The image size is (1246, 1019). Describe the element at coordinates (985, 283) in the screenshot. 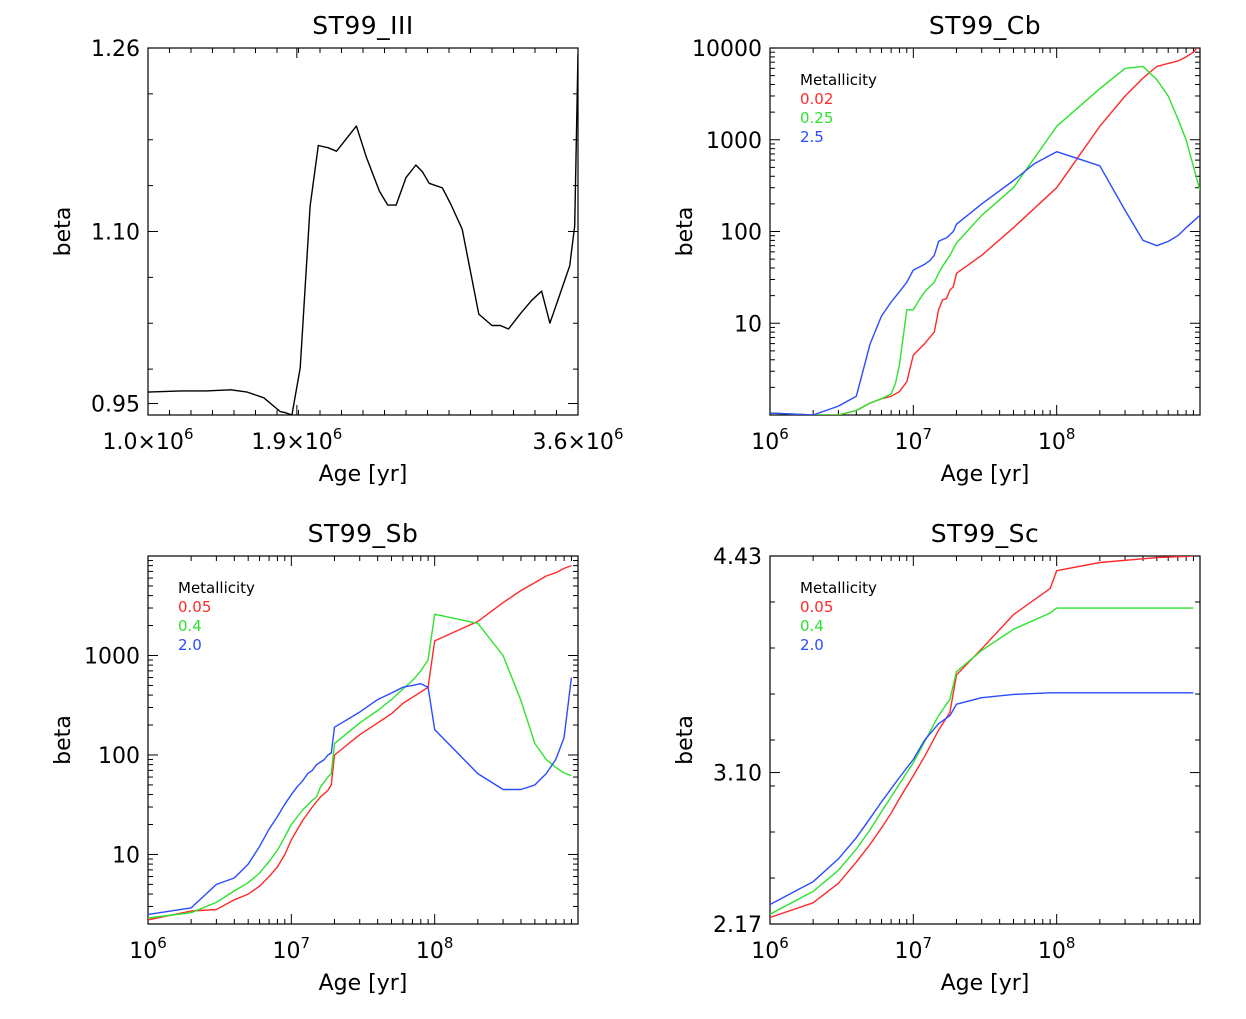

I see `series-line-2.5` at that location.